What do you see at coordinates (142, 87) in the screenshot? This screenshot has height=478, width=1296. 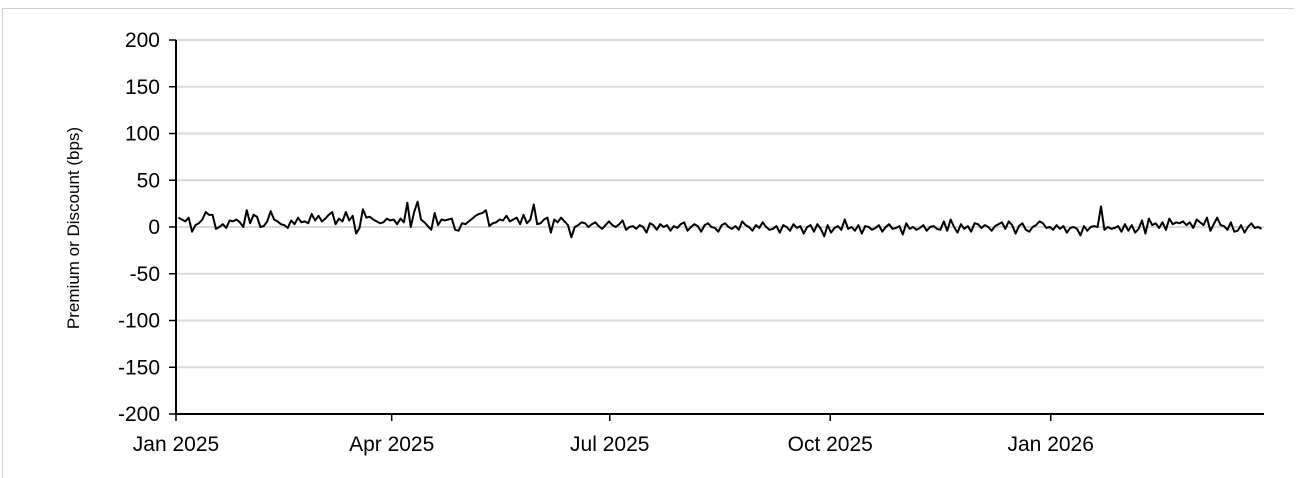 I see `y-tick-label: 150` at bounding box center [142, 87].